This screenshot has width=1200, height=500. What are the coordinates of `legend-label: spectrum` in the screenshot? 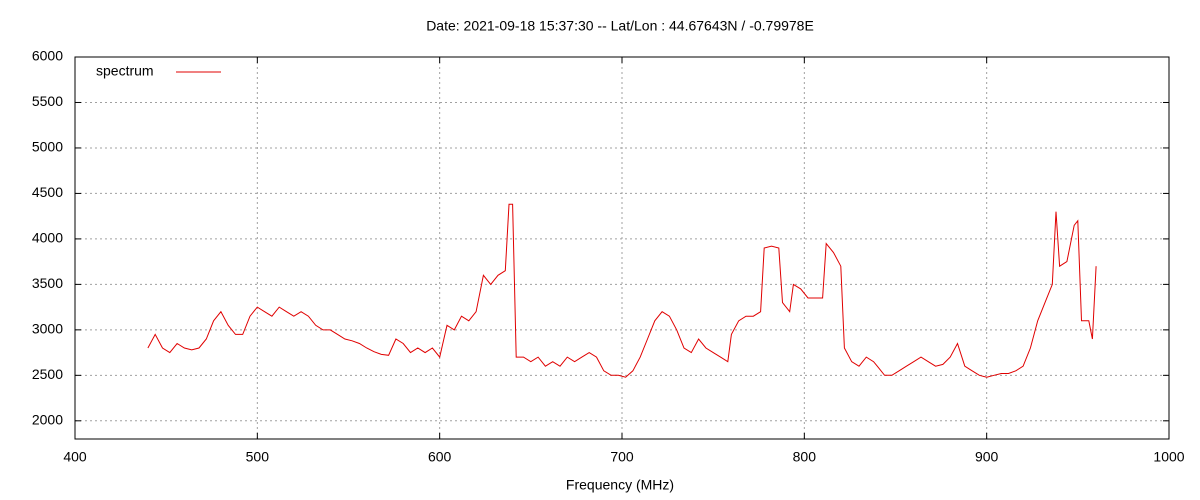 It's located at (125, 71).